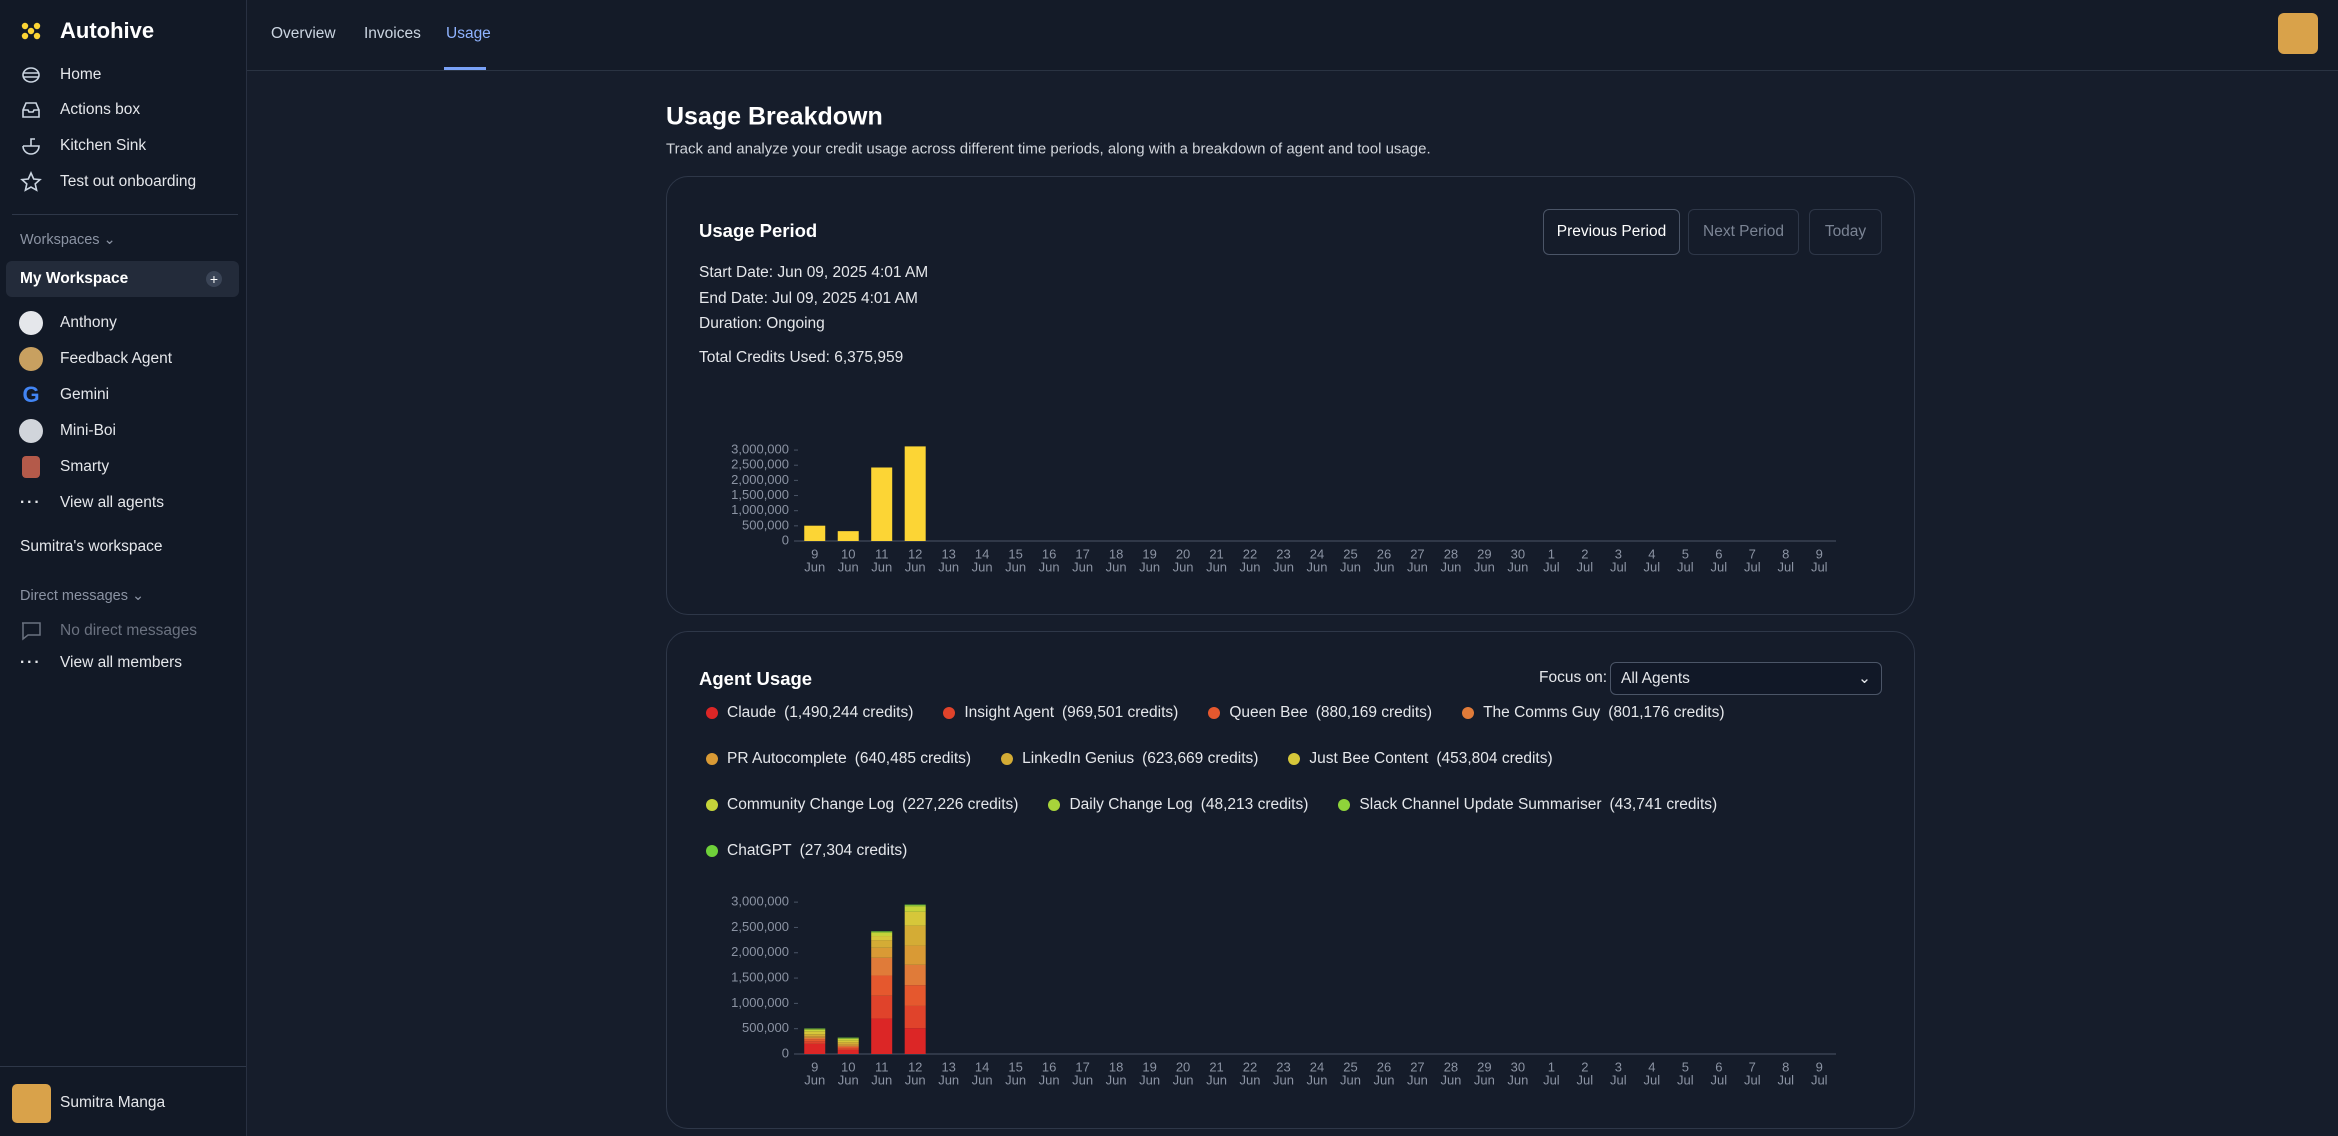 The image size is (2338, 1136). I want to click on legend-total: (969,501 credits), so click(1120, 712).